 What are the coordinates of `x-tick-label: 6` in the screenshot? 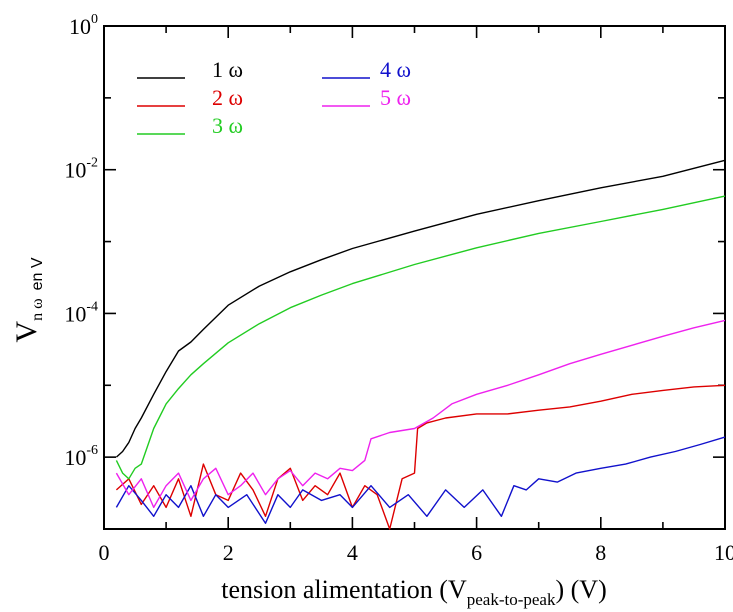 It's located at (476, 552).